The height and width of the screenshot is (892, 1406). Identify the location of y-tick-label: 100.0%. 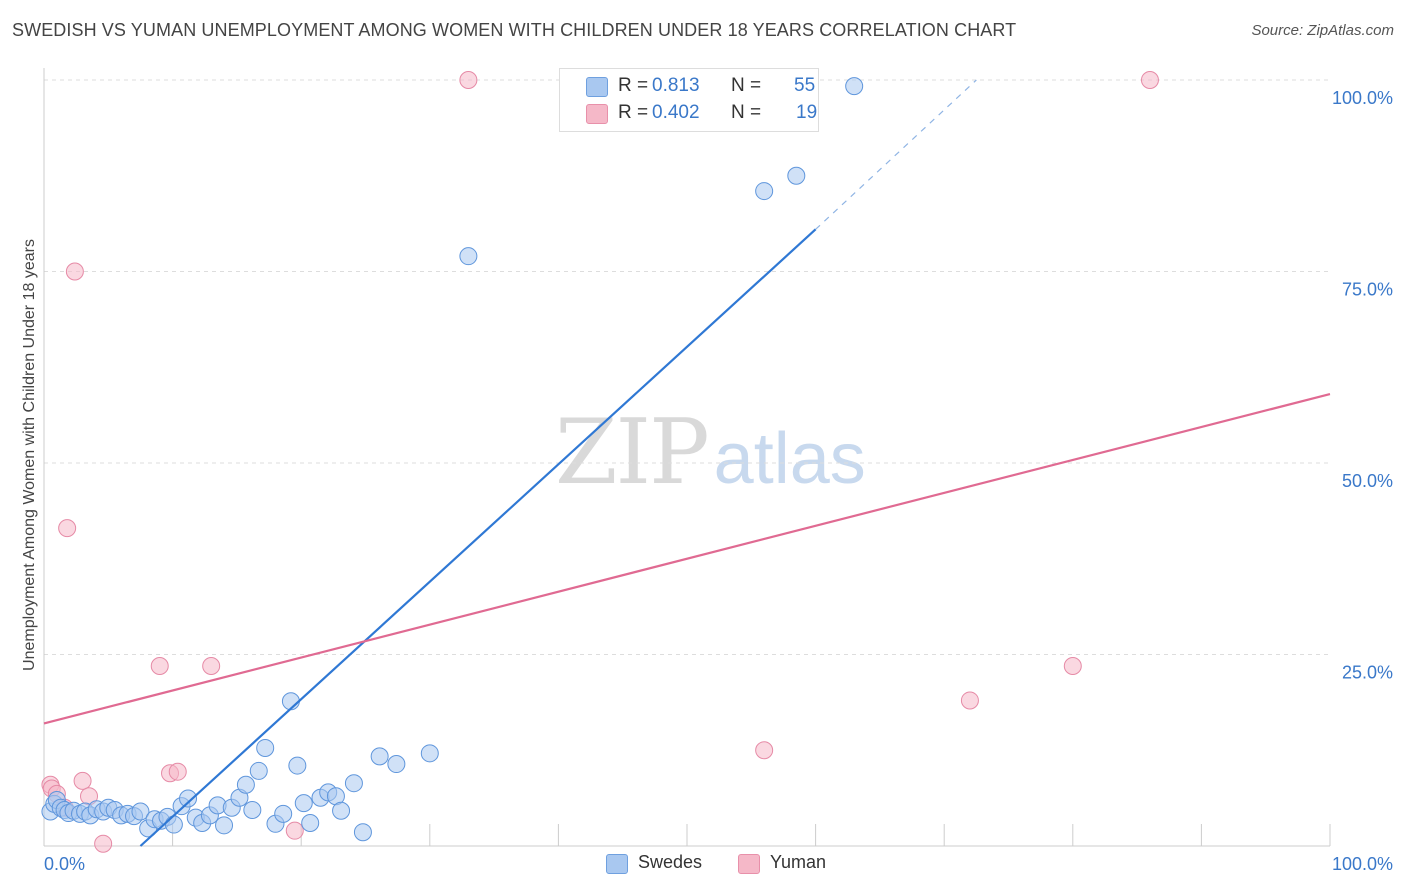
(1362, 98).